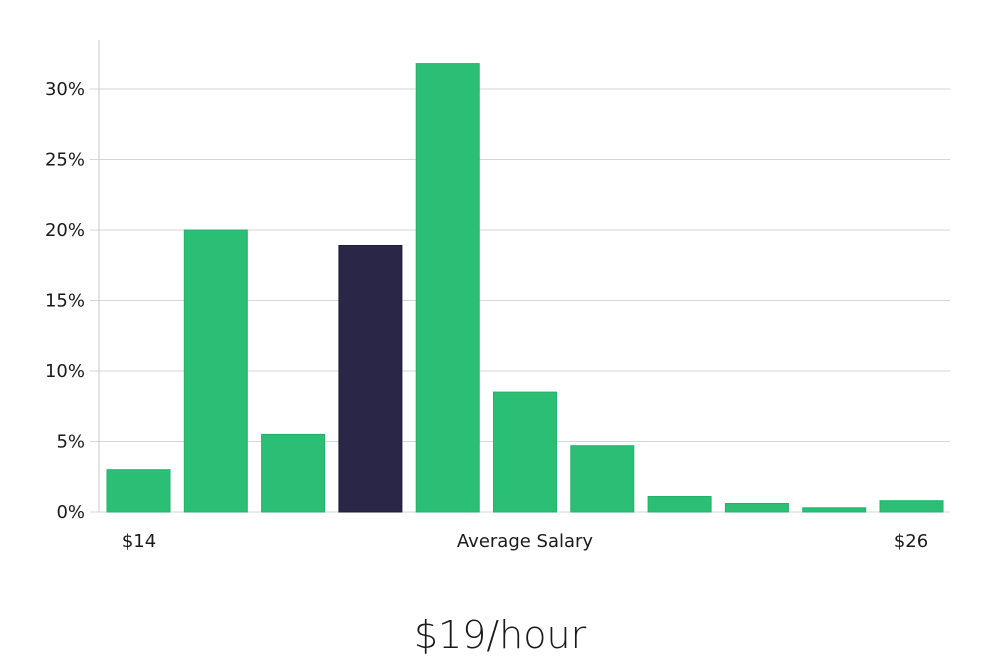  Describe the element at coordinates (65, 89) in the screenshot. I see `y-tick-label: 30%` at that location.